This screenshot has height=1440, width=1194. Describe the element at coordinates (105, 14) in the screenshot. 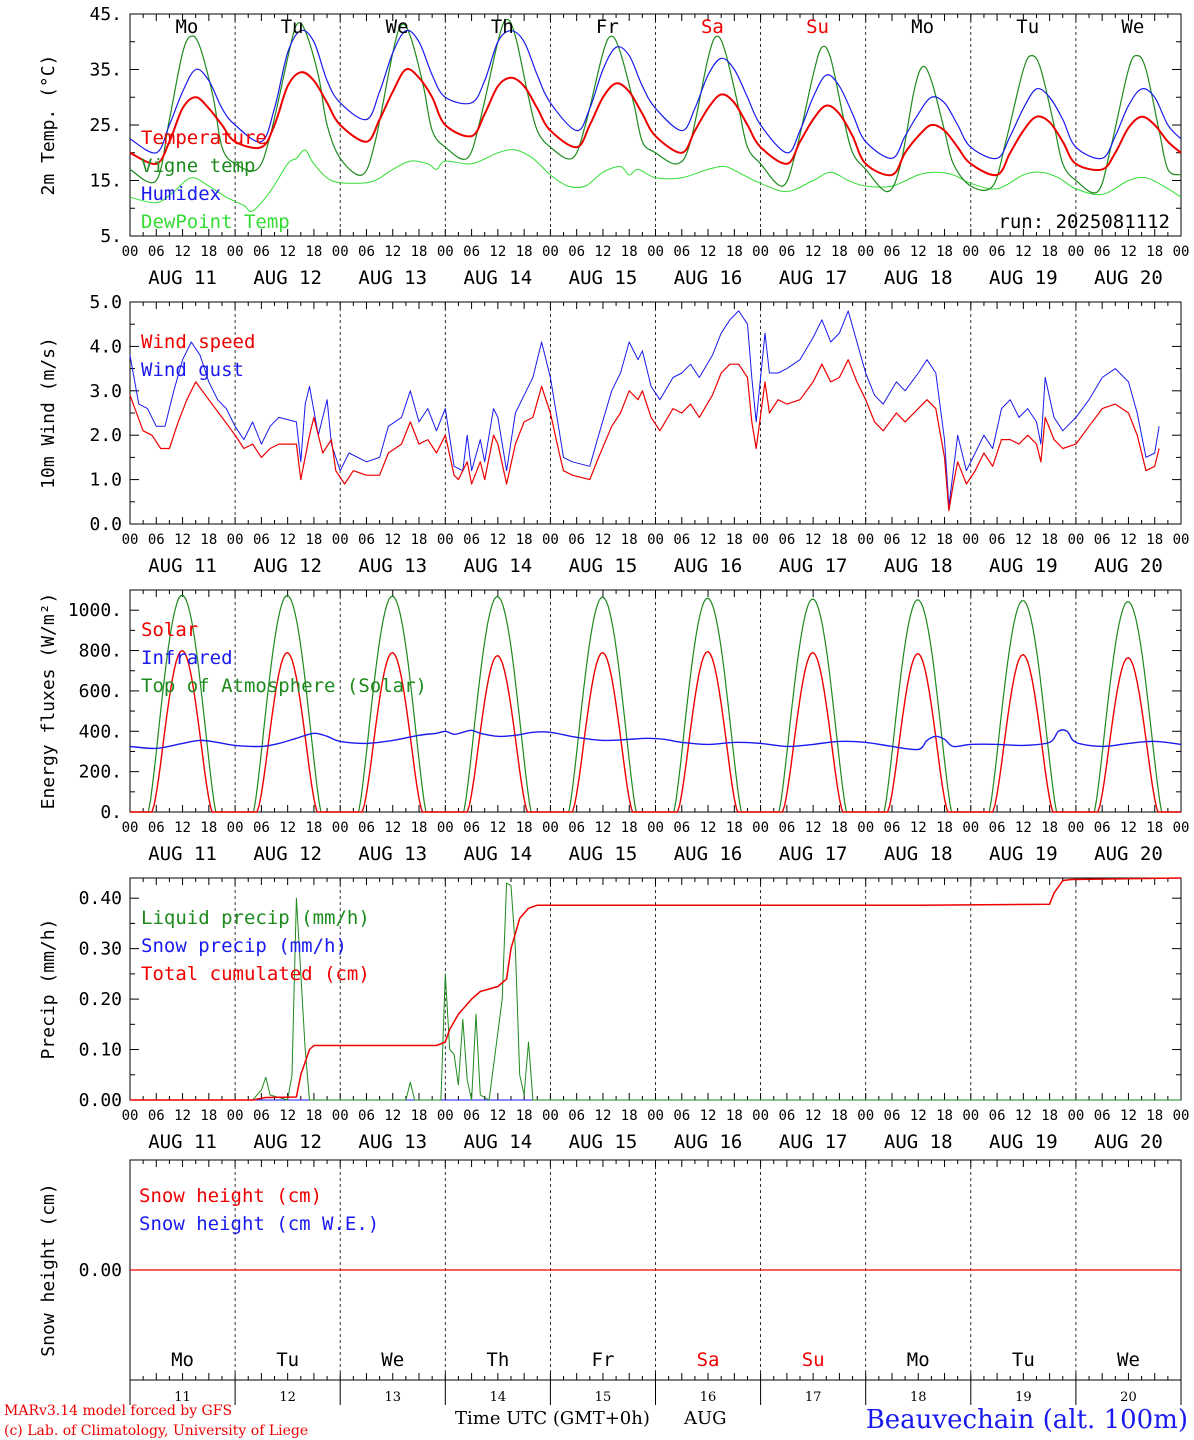

I see `y-tick-label: 45.` at that location.